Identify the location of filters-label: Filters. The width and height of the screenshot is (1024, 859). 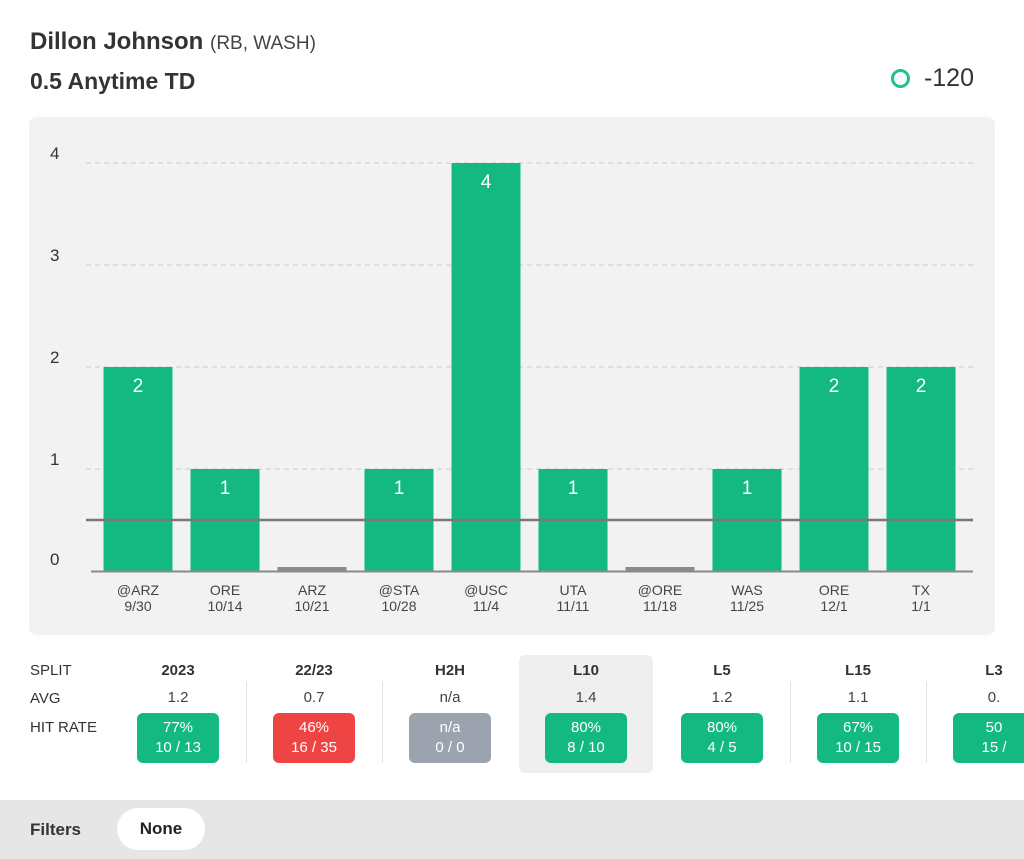
(56, 829).